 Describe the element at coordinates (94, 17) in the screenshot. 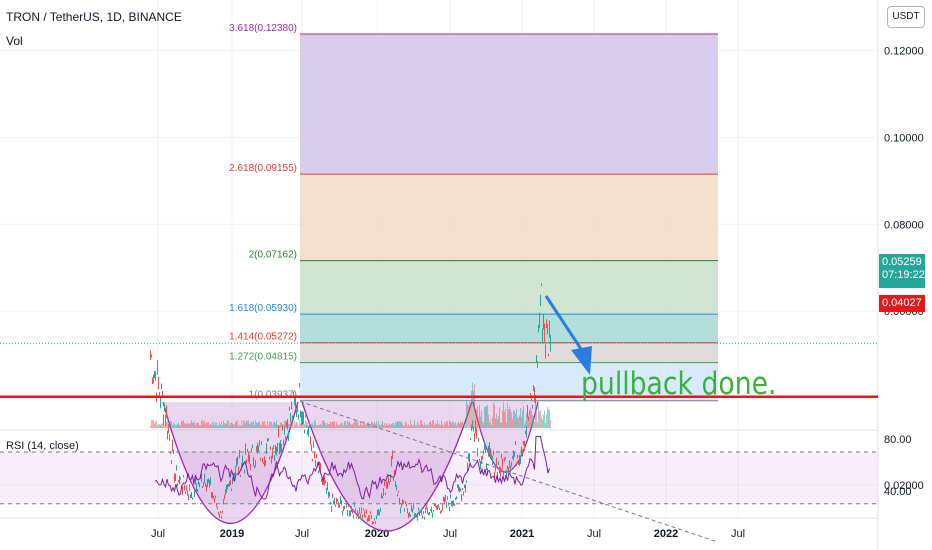

I see `chart-title: TRON / TetherUS, 1D, BINANCE` at that location.